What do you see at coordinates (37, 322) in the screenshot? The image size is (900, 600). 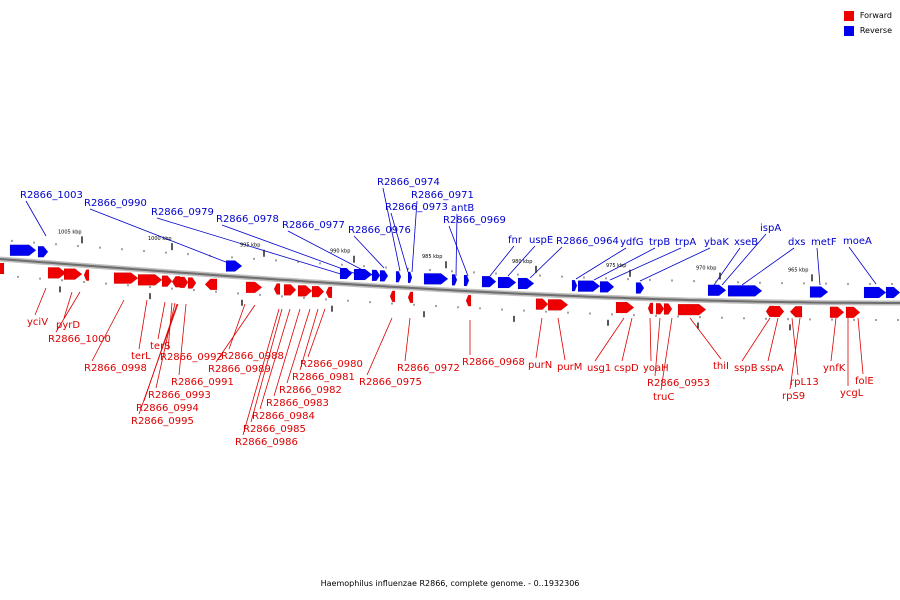 I see `forward-gene-label: yciV` at bounding box center [37, 322].